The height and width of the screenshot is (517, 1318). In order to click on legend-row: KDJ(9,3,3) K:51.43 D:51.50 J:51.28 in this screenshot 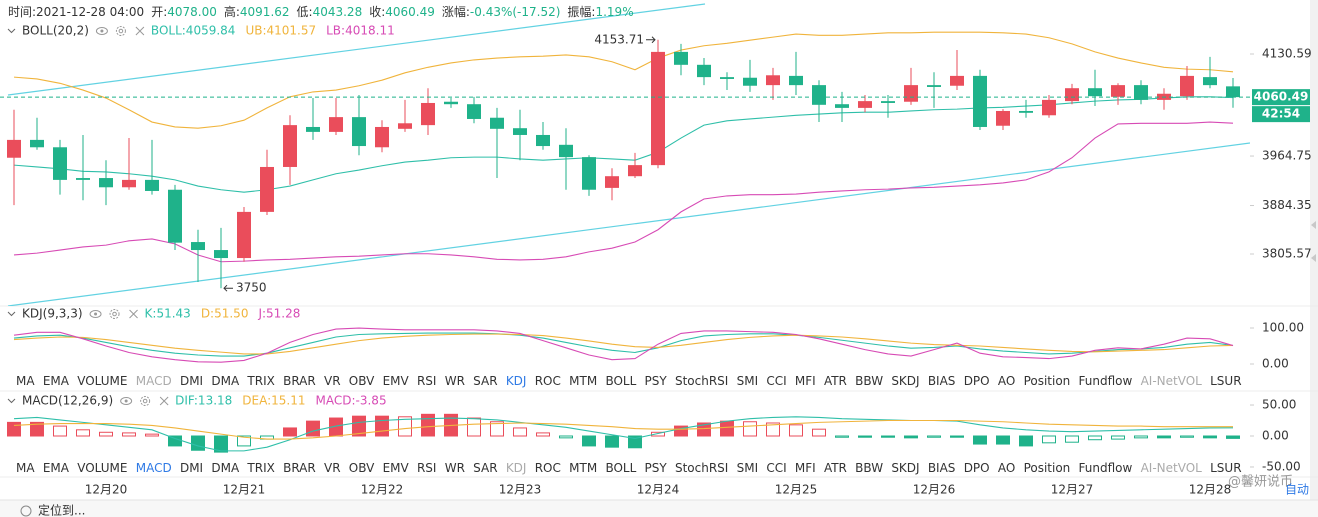, I will do `click(153, 314)`.